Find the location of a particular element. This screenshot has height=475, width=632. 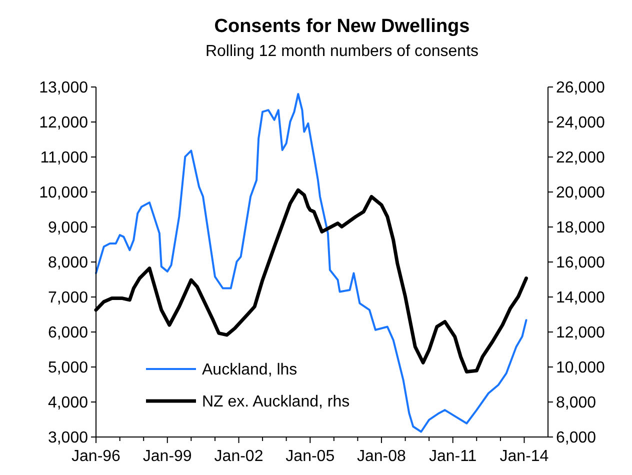

y-tick-label: 4,000 is located at coordinates (68, 403).